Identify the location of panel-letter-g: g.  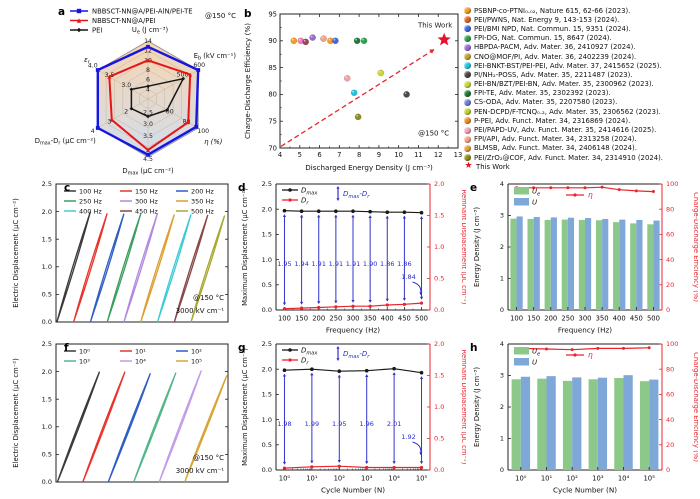
(242, 348).